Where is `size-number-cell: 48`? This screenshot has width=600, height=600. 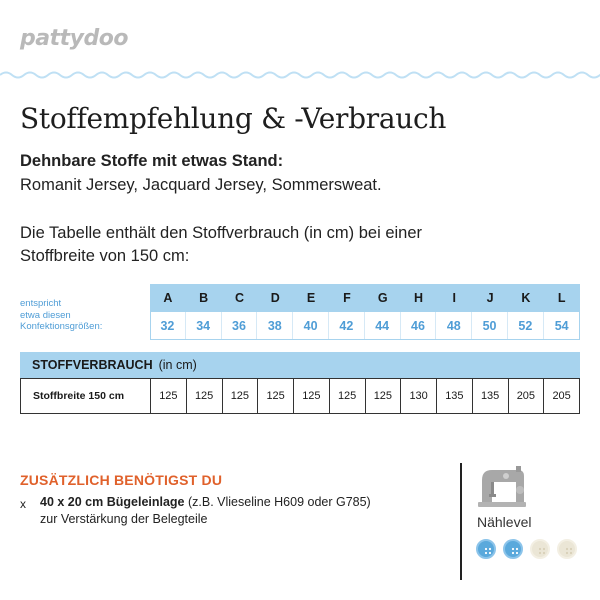 size-number-cell: 48 is located at coordinates (454, 326).